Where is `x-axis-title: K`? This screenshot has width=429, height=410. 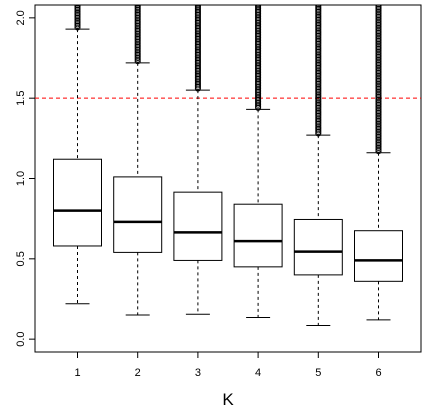 x-axis-title: K is located at coordinates (228, 399).